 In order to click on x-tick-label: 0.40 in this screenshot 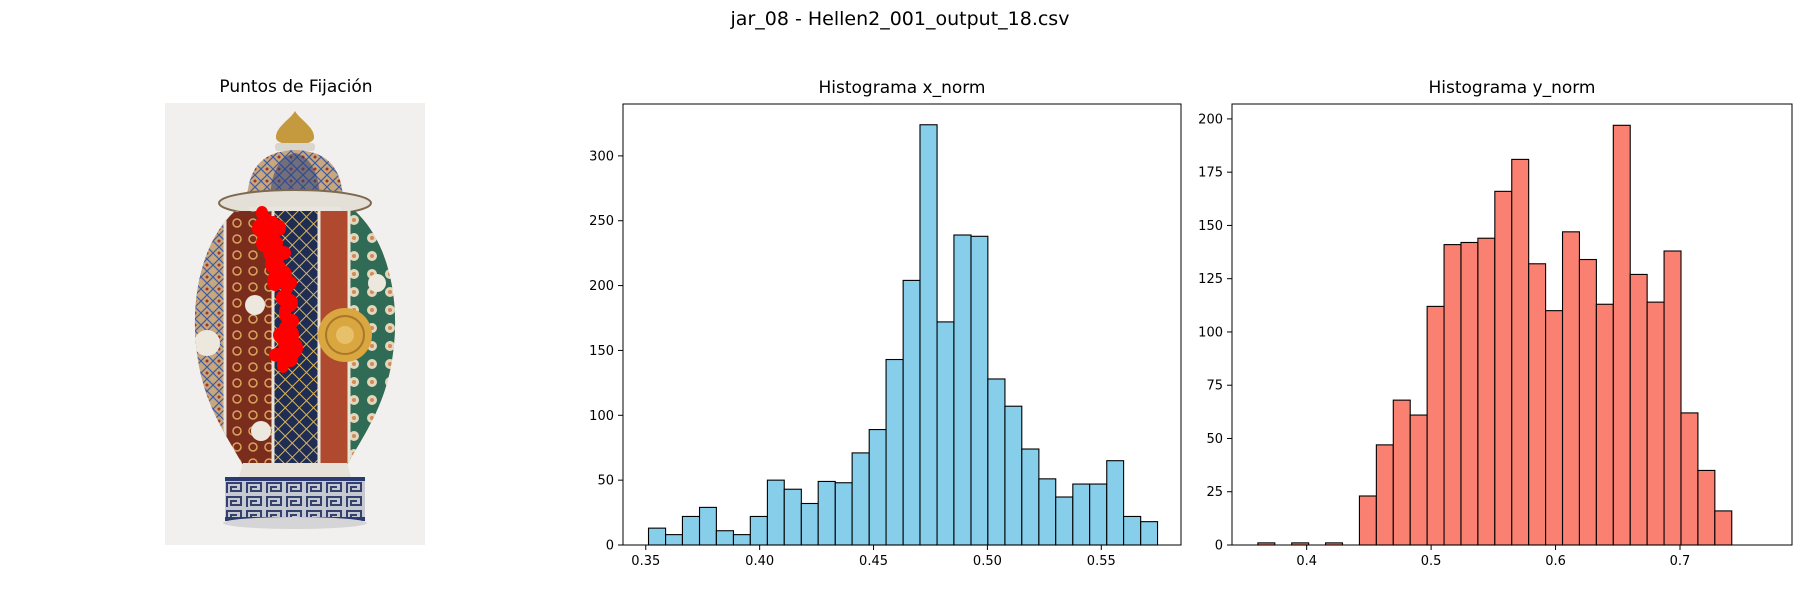, I will do `click(759, 559)`.